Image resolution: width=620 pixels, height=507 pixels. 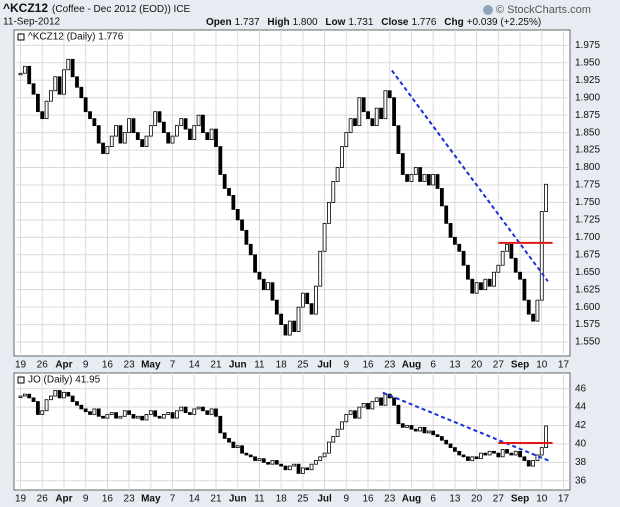 What do you see at coordinates (587, 324) in the screenshot?
I see `y-tick-label: 1.575` at bounding box center [587, 324].